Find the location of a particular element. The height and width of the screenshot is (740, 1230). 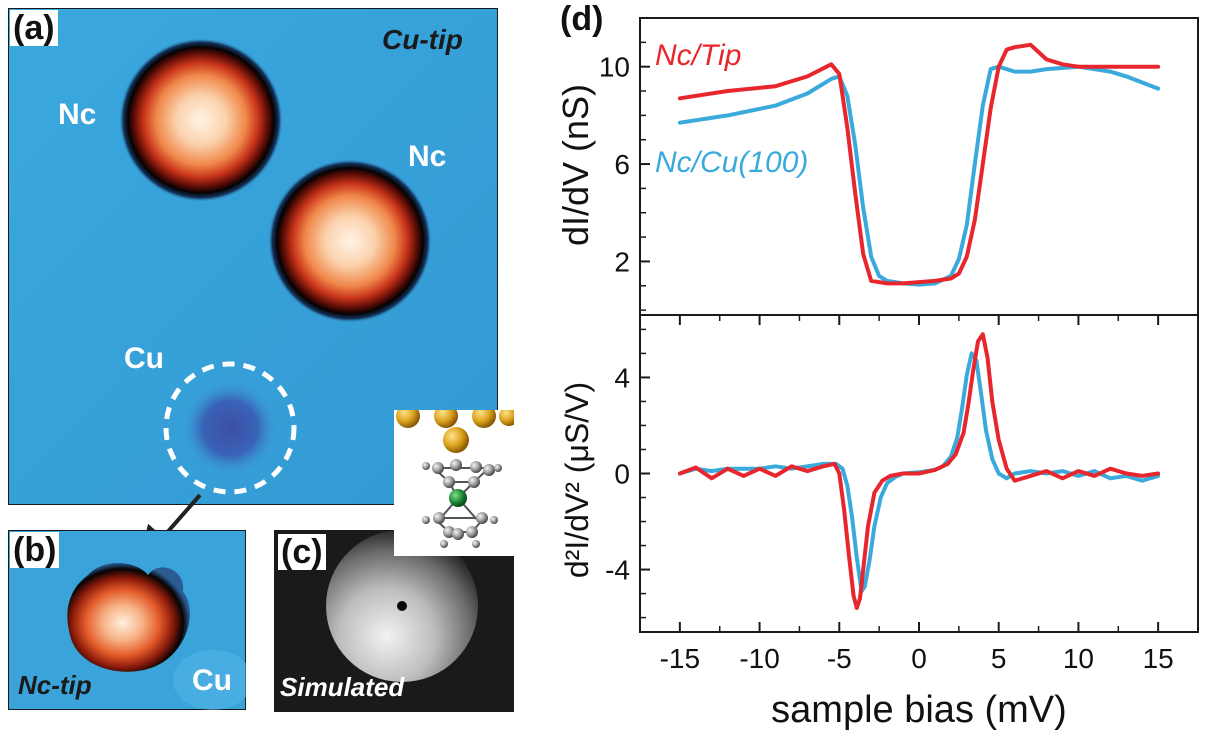

stm-image-b: (b) Nc-tip Cu is located at coordinates (130, 620).